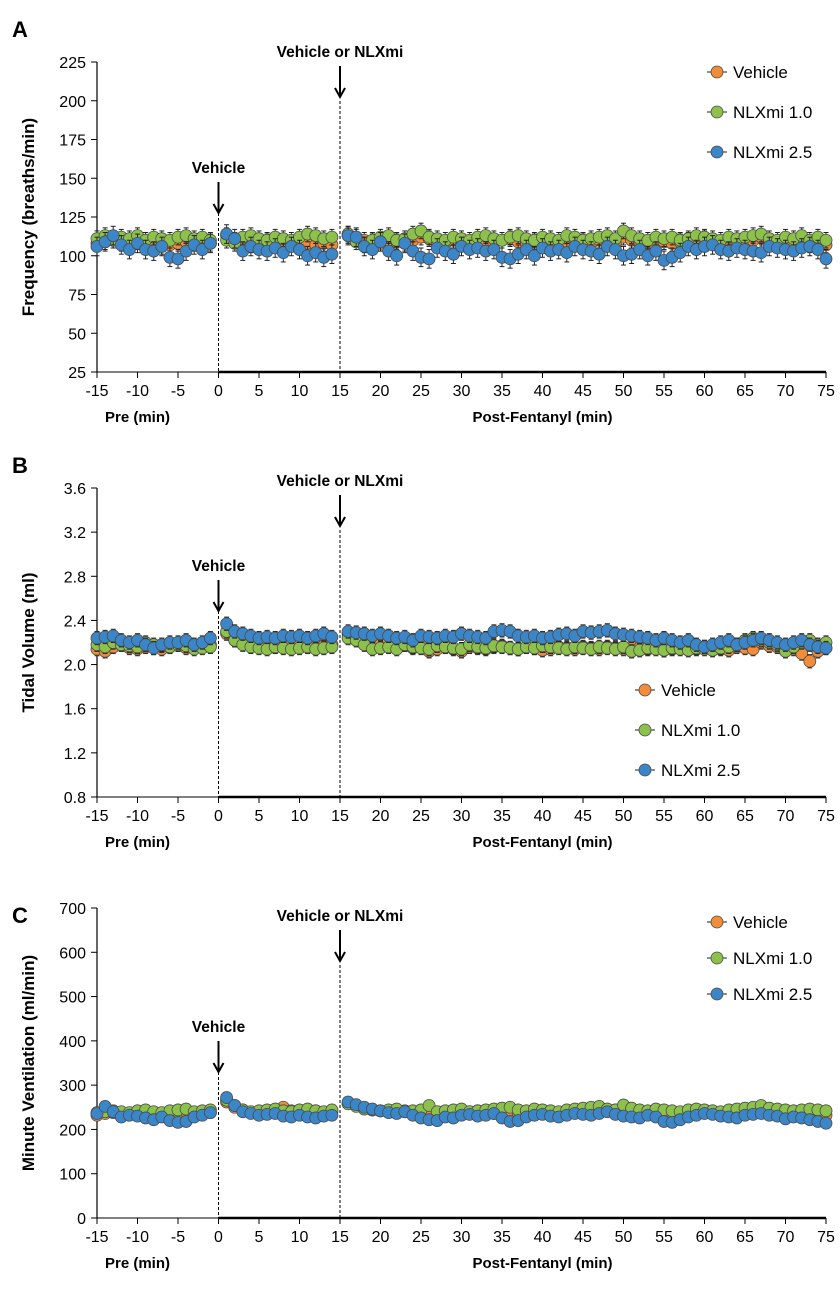  I want to click on panel-letter: A, so click(20, 29).